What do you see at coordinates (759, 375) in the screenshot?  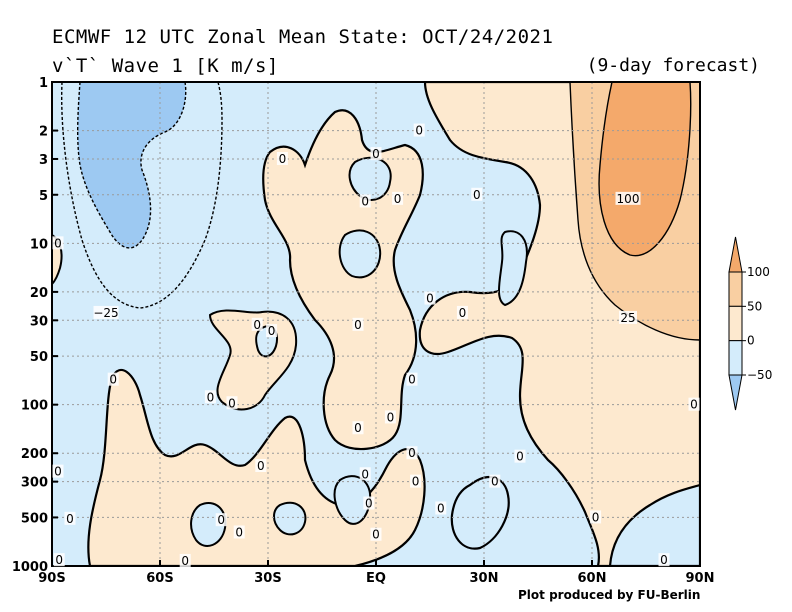 I see `colorbar-tick-label: −50` at bounding box center [759, 375].